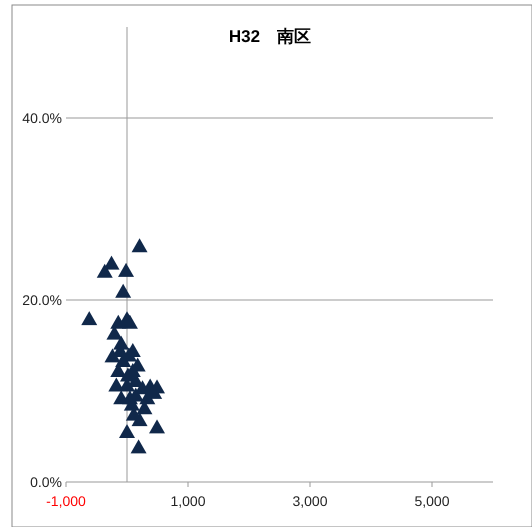 Image resolution: width=532 pixels, height=527 pixels. What do you see at coordinates (188, 501) in the screenshot?
I see `x-tick-label: 1,000` at bounding box center [188, 501].